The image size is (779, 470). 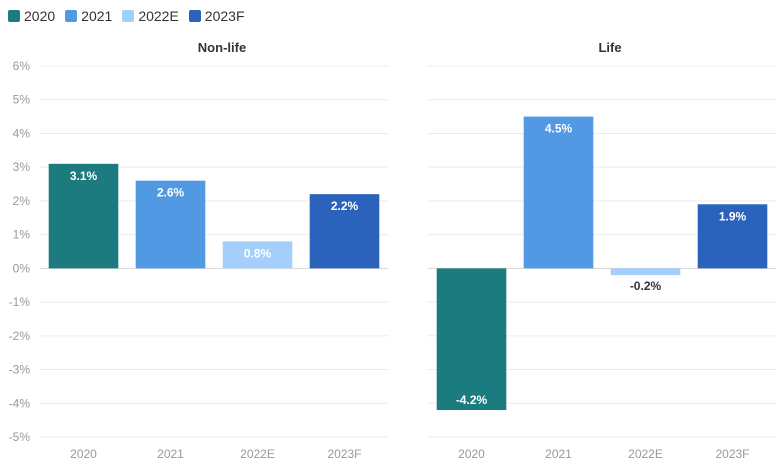 What do you see at coordinates (22, 167) in the screenshot?
I see `y-tick-label: 3%` at bounding box center [22, 167].